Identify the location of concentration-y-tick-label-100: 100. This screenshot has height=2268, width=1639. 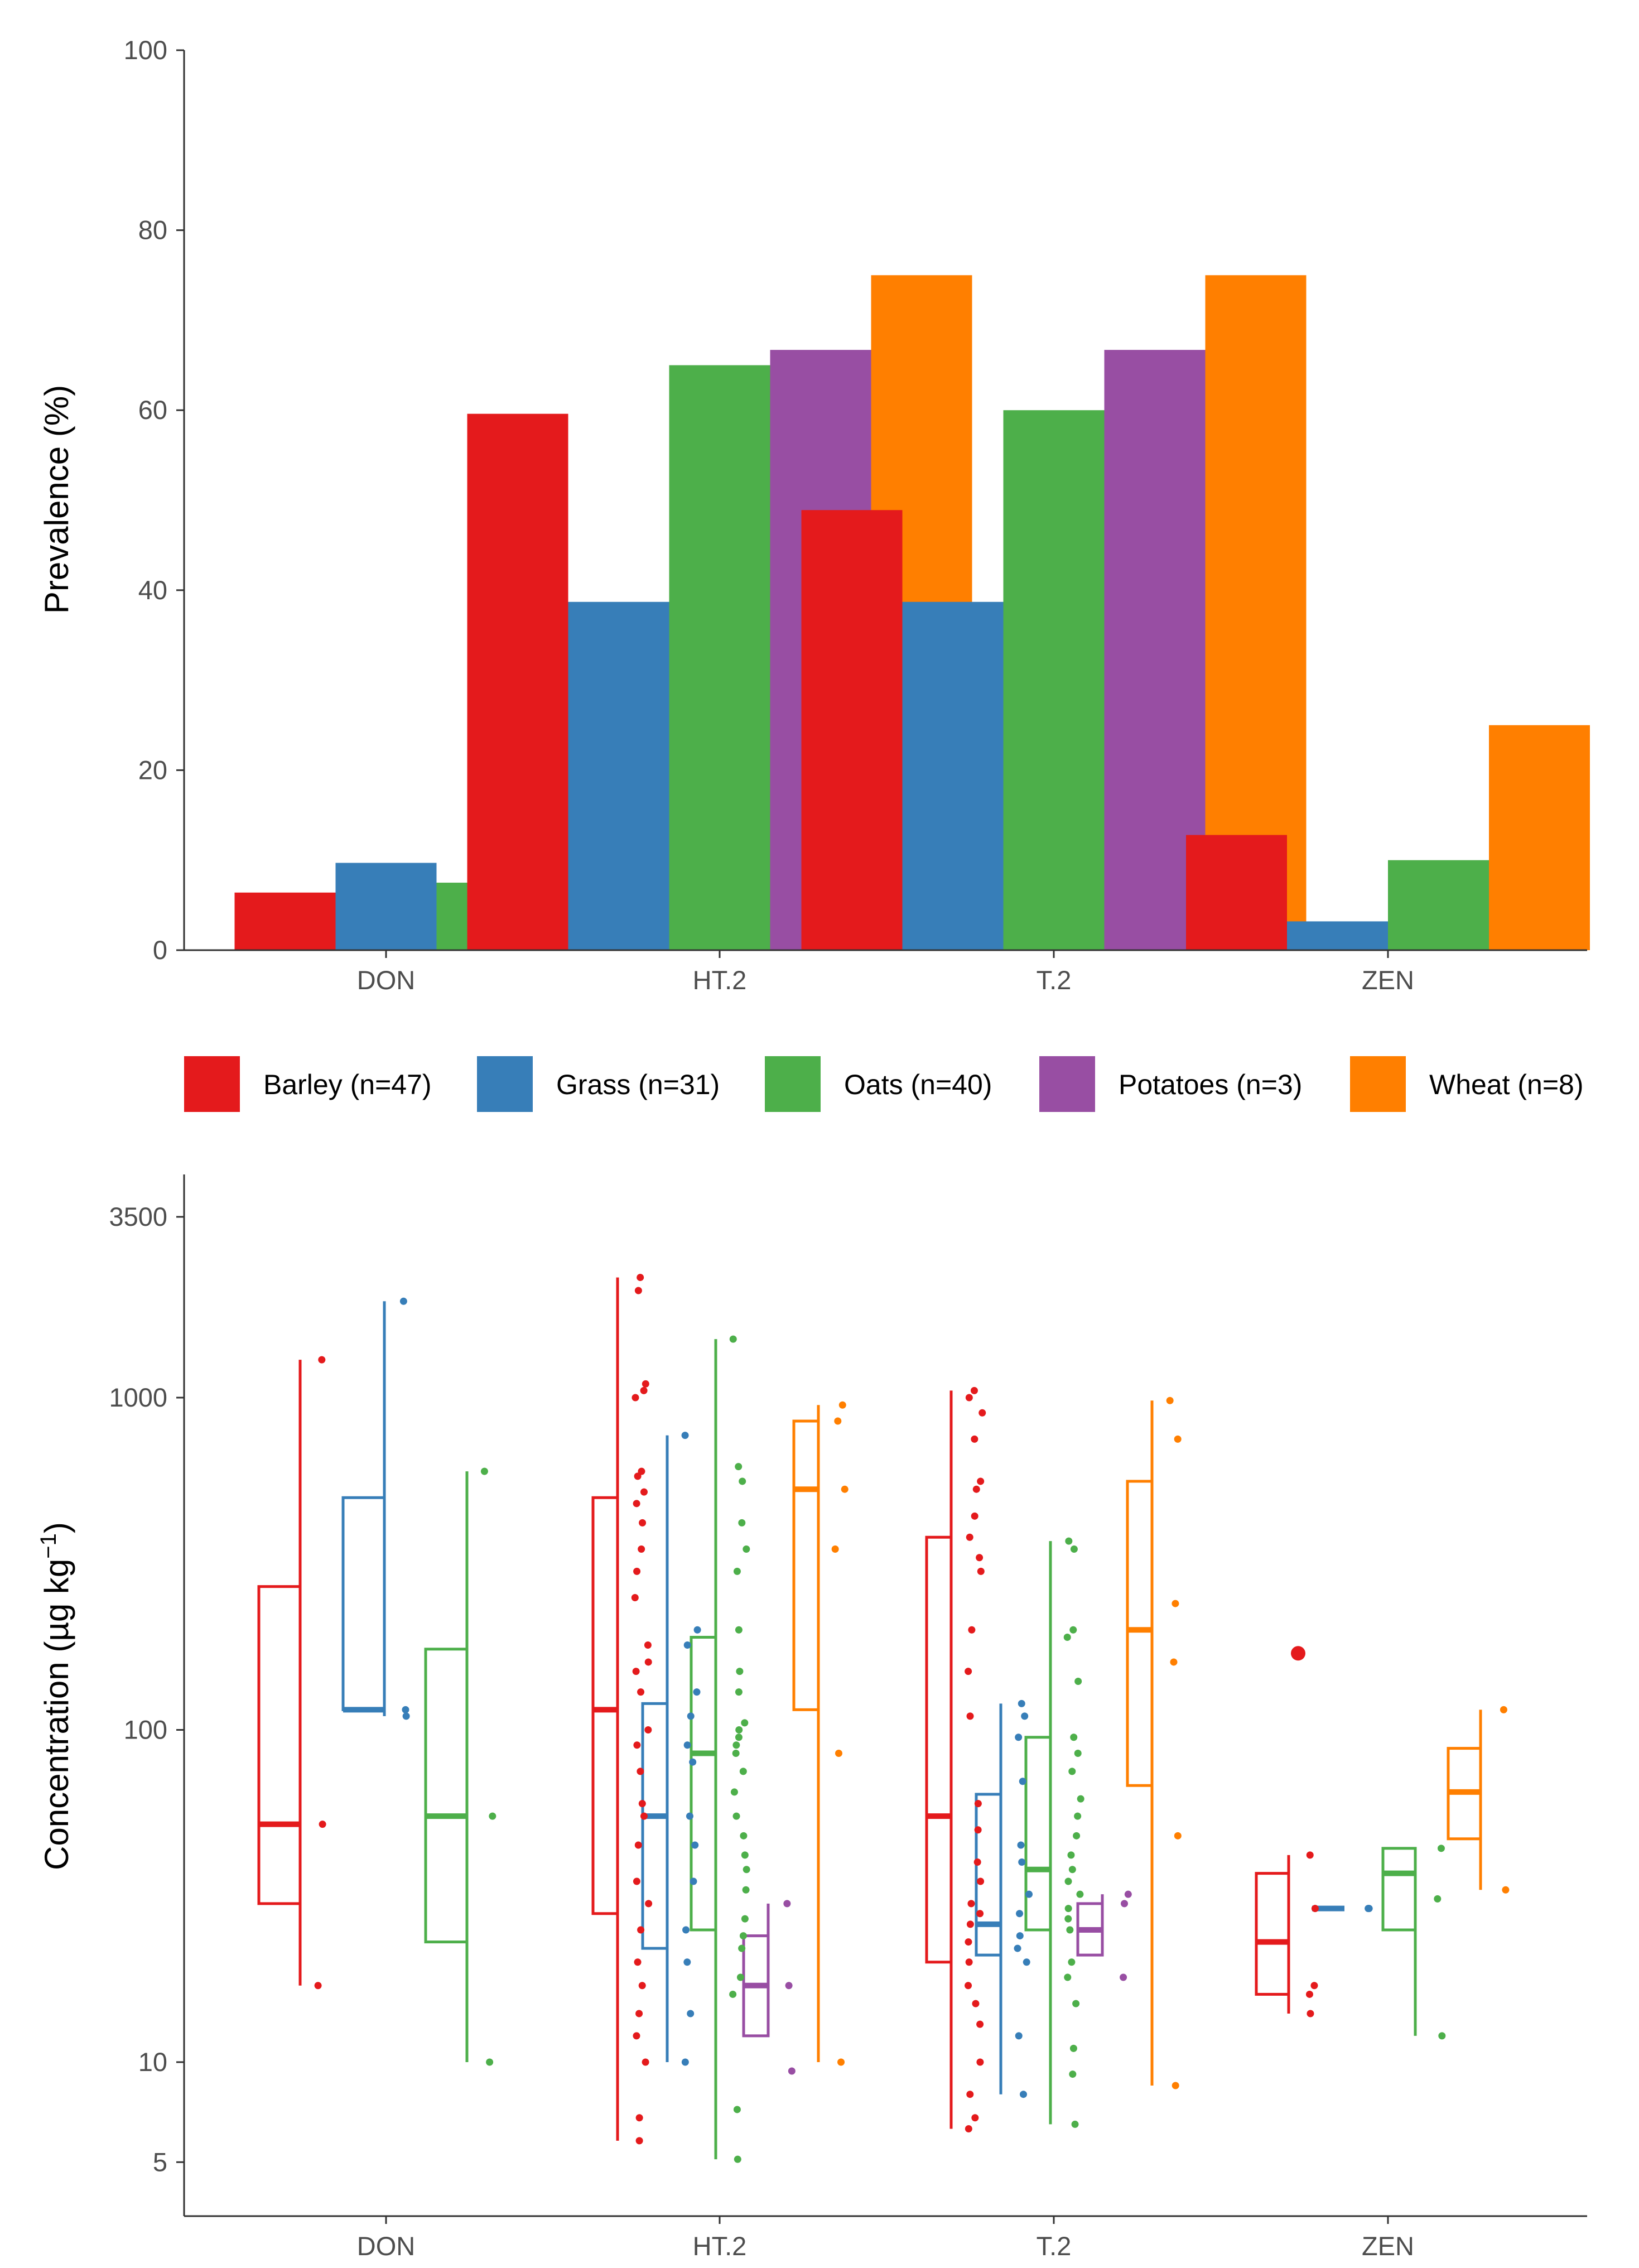
(145, 1730).